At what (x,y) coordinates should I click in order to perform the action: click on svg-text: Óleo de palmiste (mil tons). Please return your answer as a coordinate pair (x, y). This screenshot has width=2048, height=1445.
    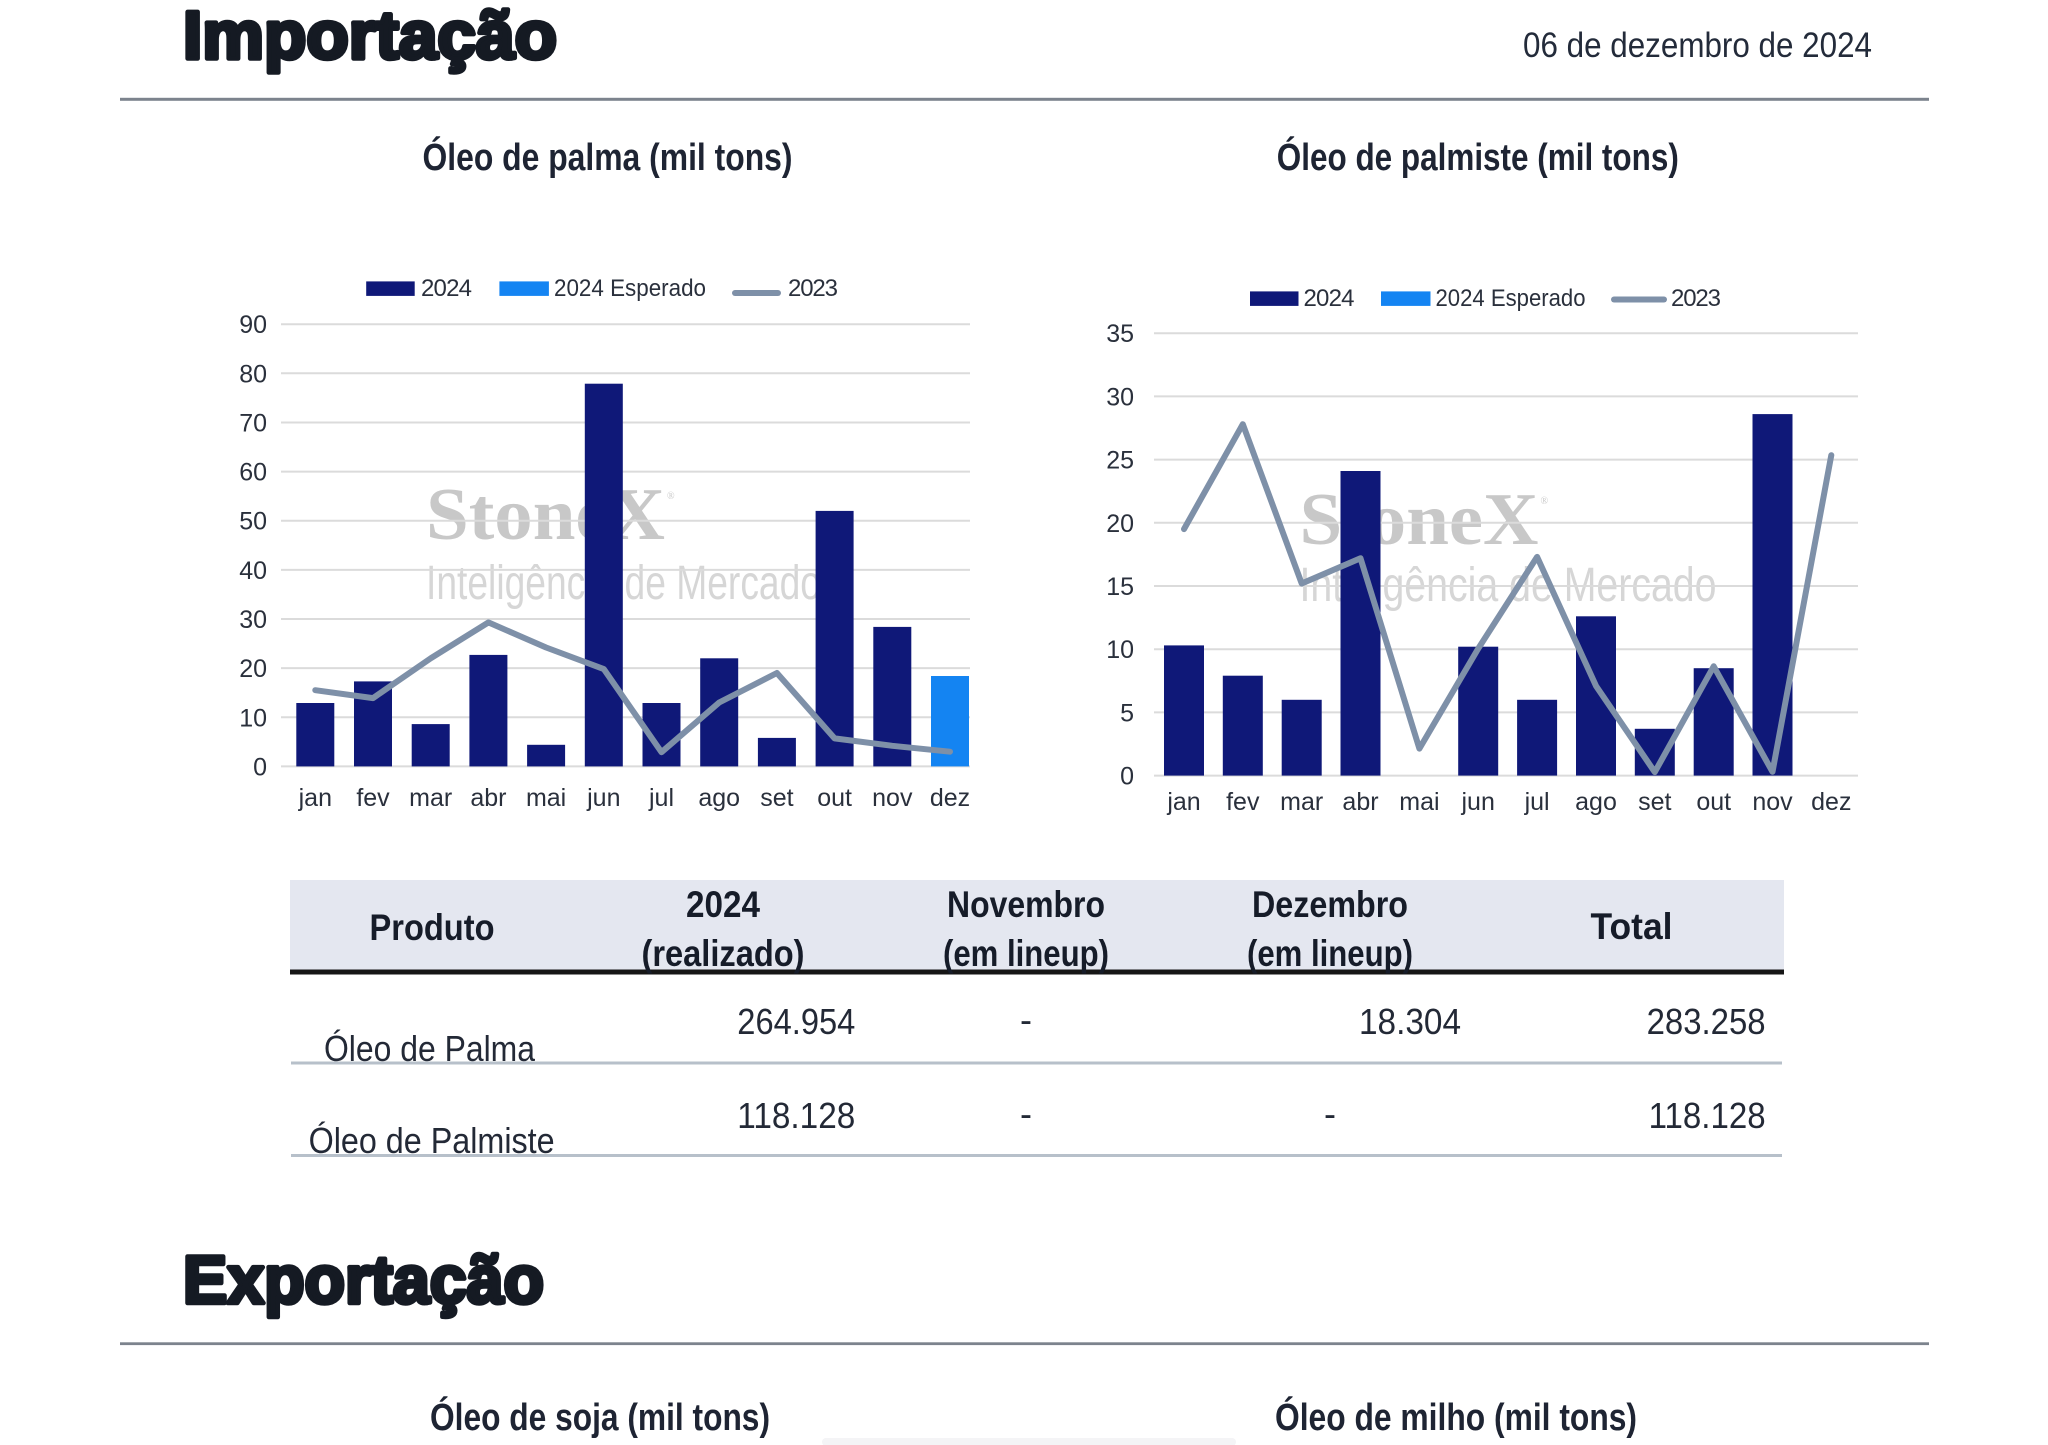
    Looking at the image, I should click on (1478, 157).